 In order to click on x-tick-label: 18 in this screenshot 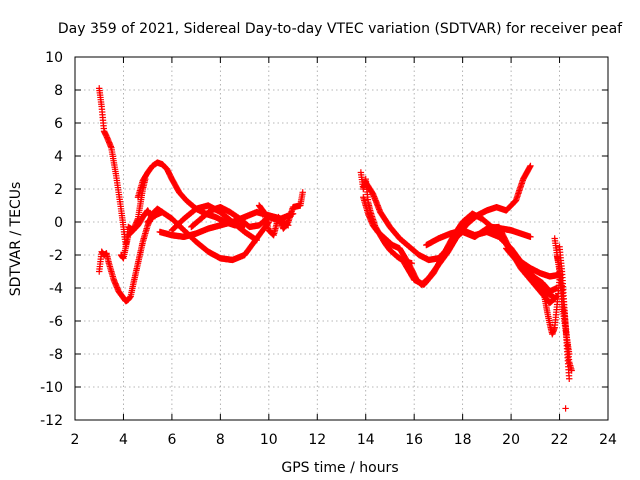, I will do `click(463, 440)`.